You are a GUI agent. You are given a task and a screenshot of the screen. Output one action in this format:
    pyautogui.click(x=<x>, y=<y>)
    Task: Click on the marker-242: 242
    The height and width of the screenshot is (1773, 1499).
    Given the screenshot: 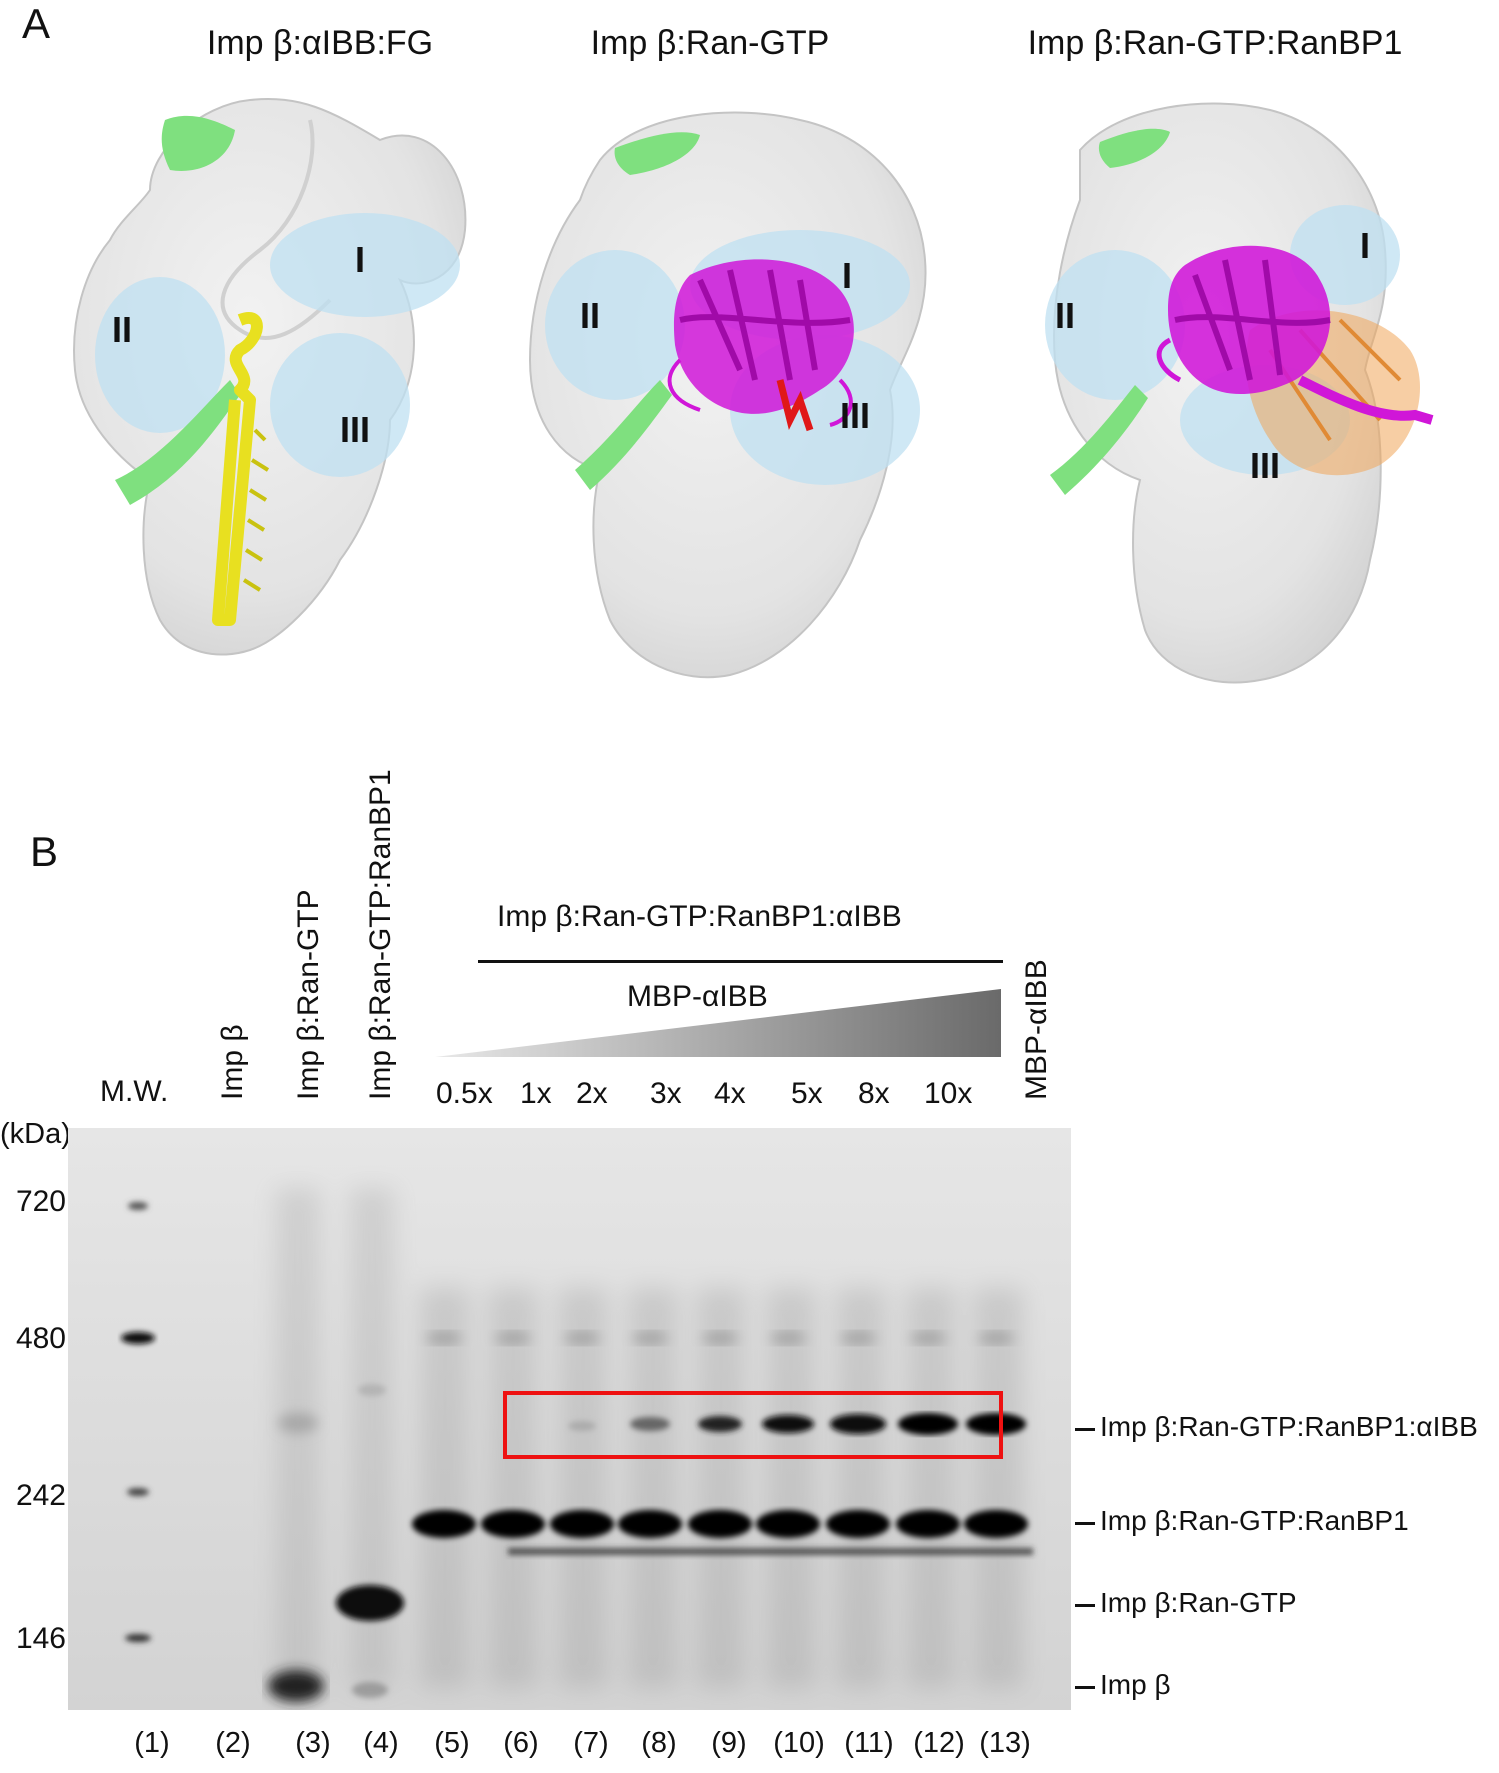 What is the action you would take?
    pyautogui.click(x=40, y=1495)
    